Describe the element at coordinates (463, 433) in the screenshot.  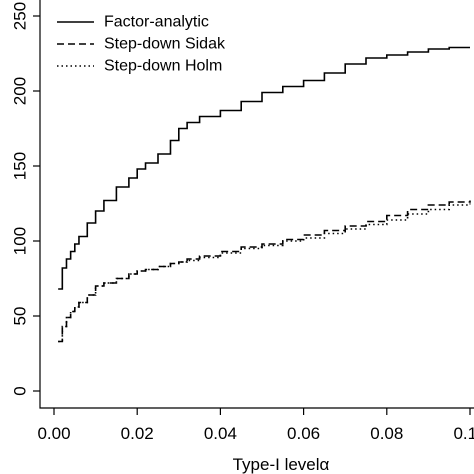
I see `x-tick-label: 0.10` at that location.